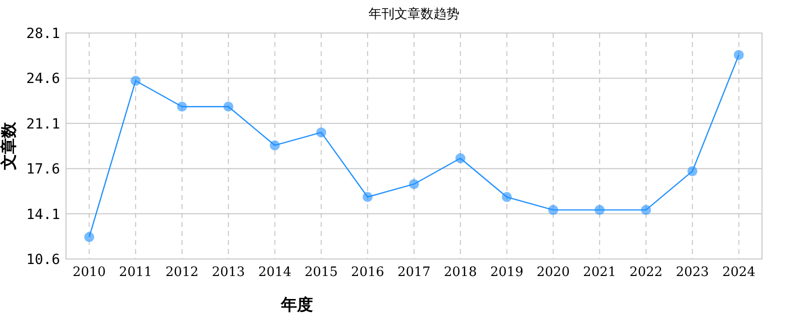 The image size is (790, 330). I want to click on x-tick-label: 2016, so click(367, 272).